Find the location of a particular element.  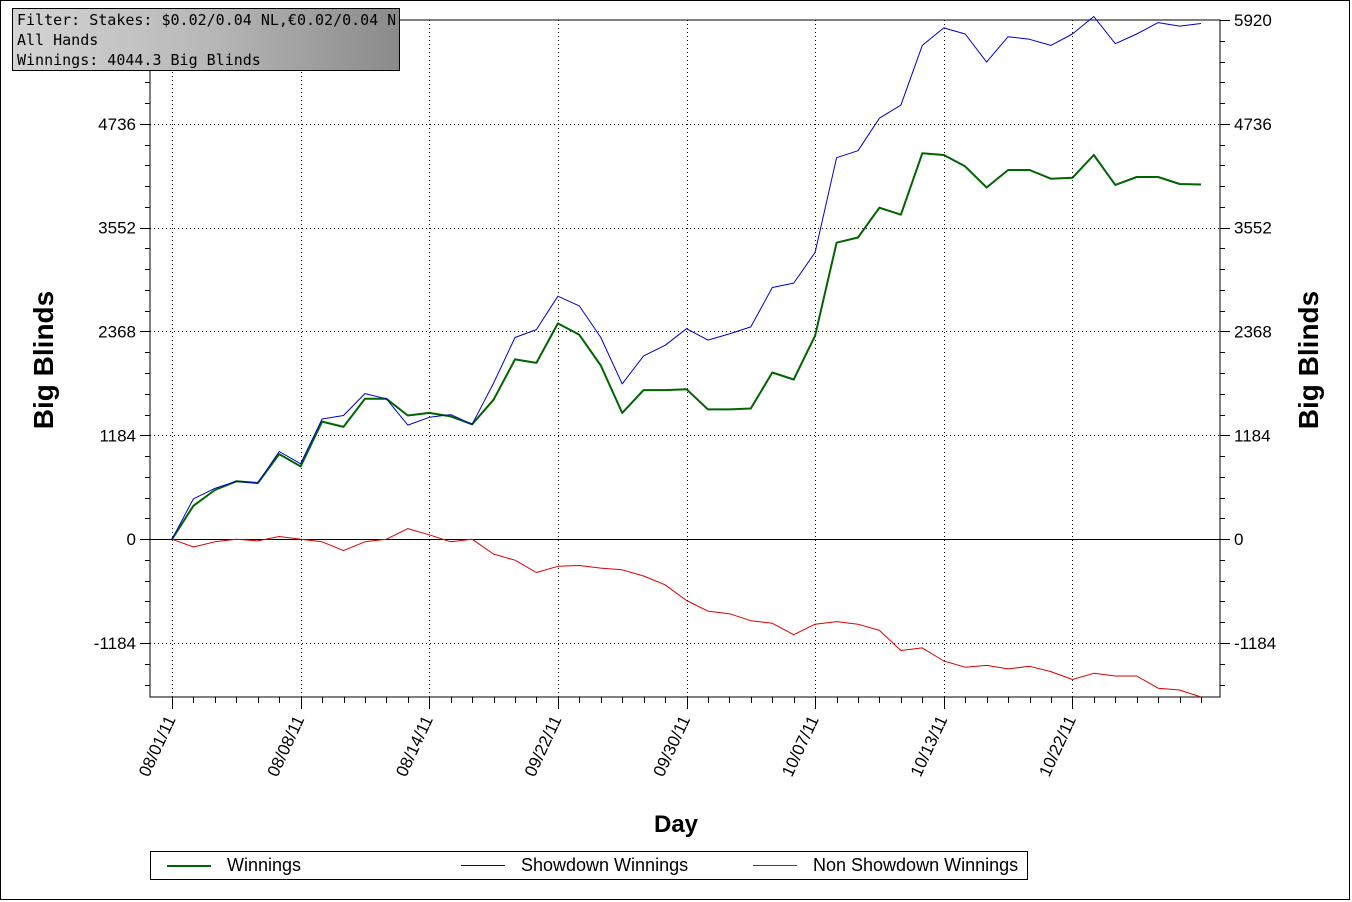

legend-swatch-winnings is located at coordinates (189, 865).